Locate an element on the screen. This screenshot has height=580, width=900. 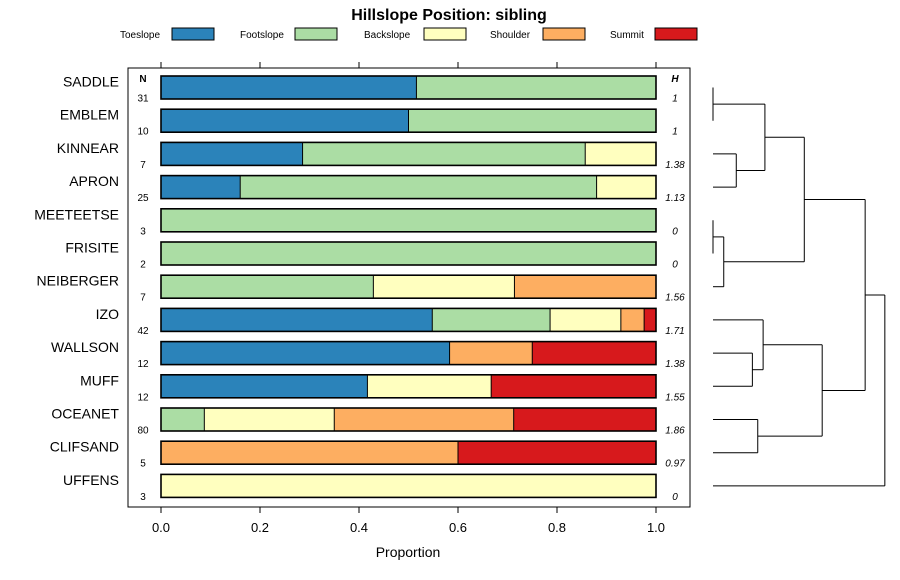
bar-segment-meeteetse-footslope is located at coordinates (408, 220).